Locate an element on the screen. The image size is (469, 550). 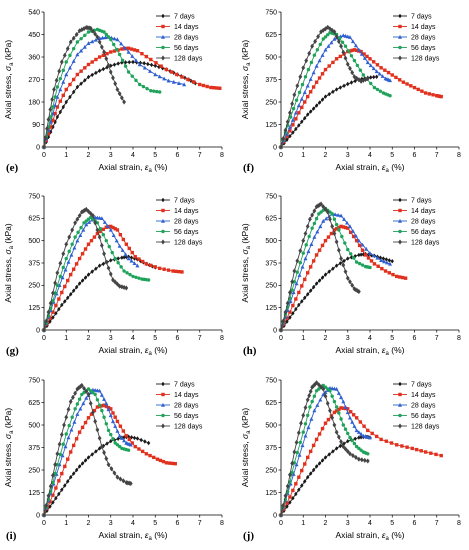
series-14-days is located at coordinates (361, 98).